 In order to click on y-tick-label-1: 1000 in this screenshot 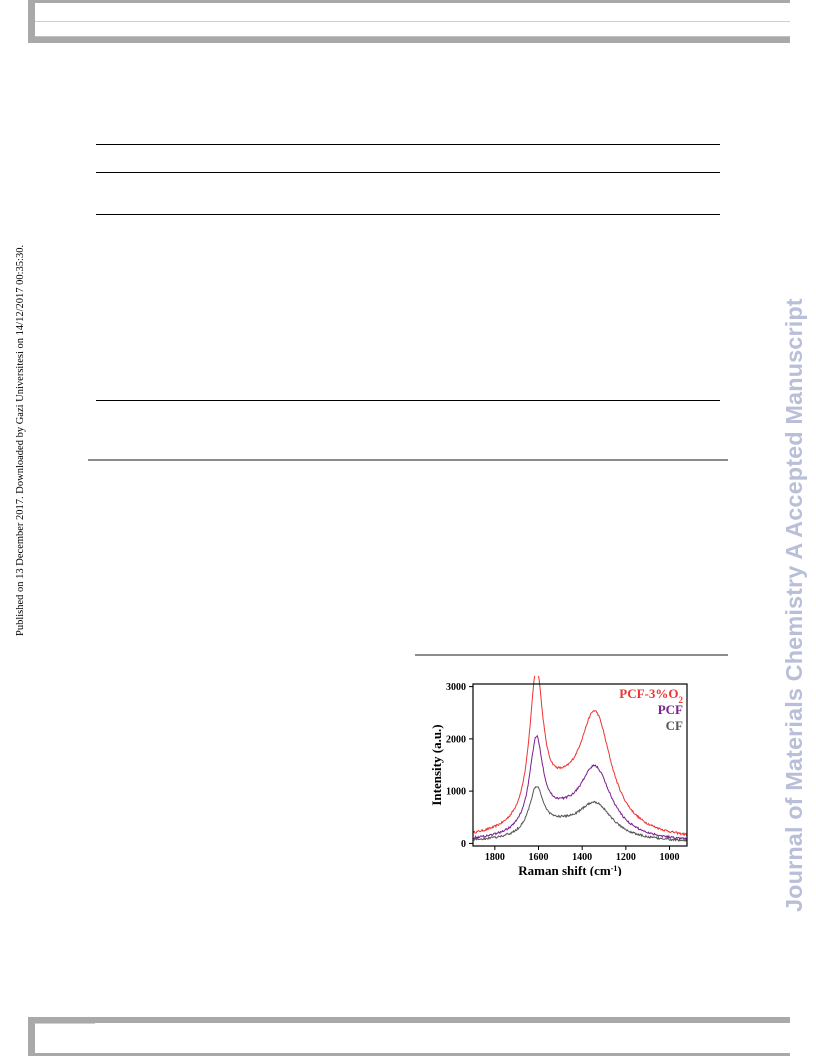, I will do `click(456, 792)`.